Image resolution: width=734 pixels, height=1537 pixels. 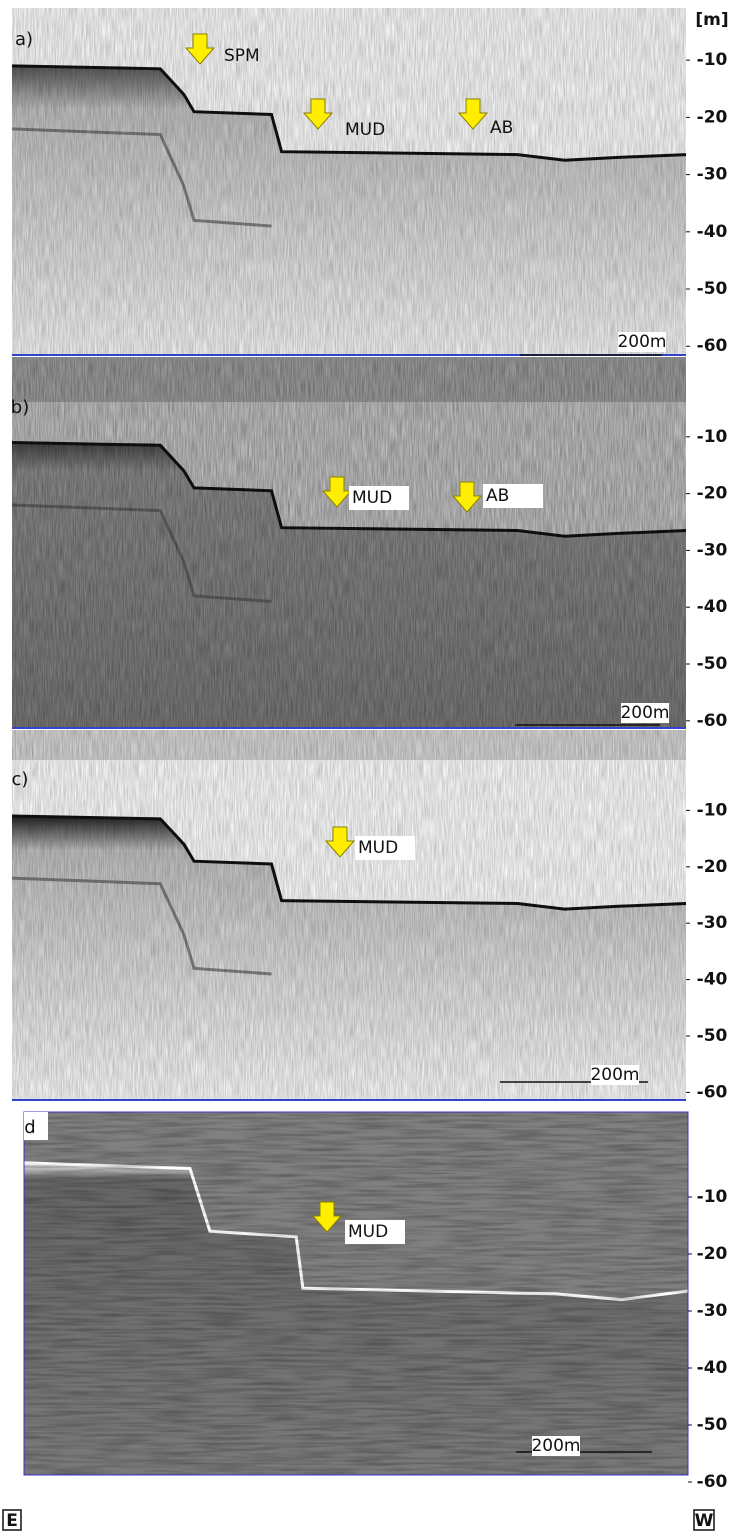 I want to click on direction-label: E, so click(x=12, y=1521).